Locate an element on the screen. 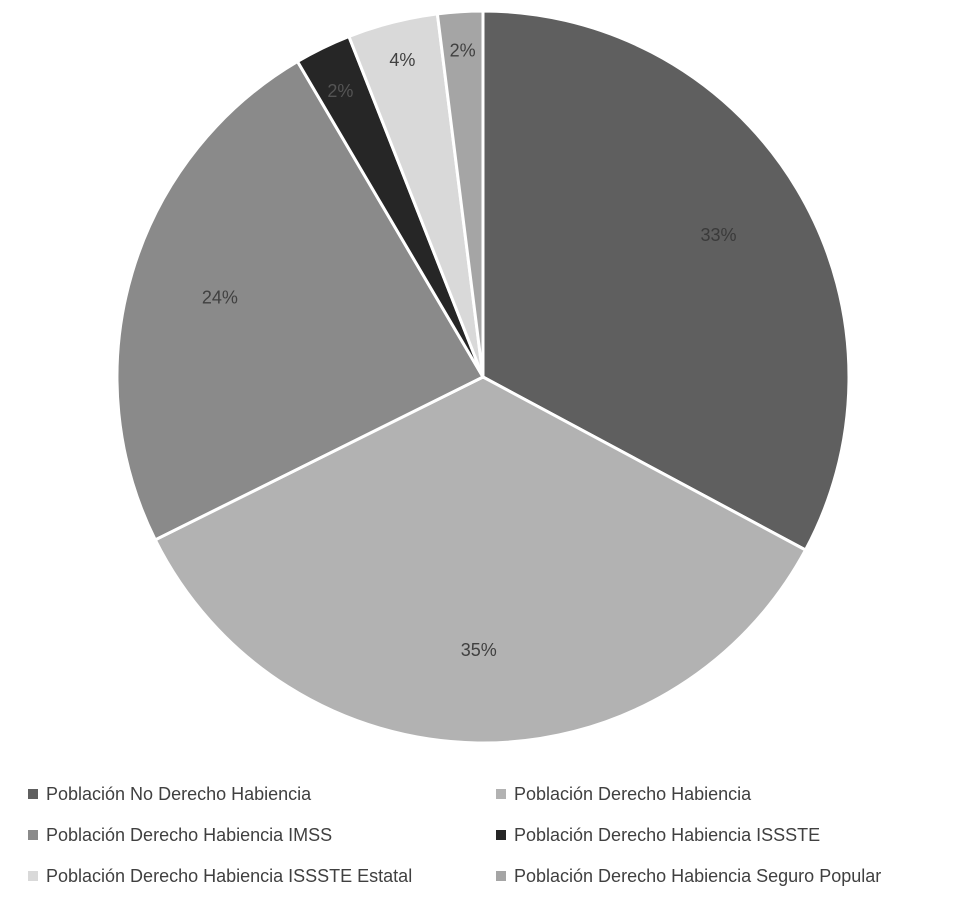 The image size is (965, 901). legend-item: Población Derecho Habiencia is located at coordinates (623, 794).